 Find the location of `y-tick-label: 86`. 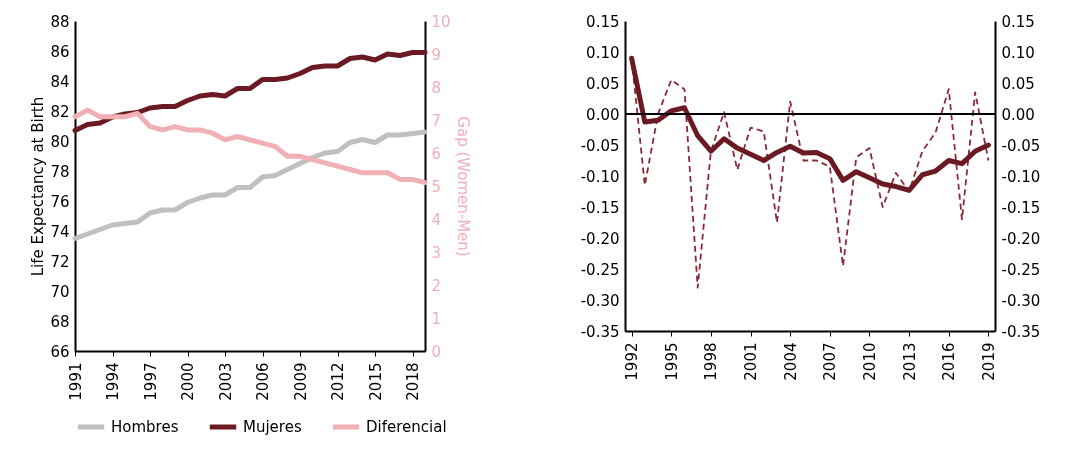

y-tick-label: 86 is located at coordinates (60, 51).